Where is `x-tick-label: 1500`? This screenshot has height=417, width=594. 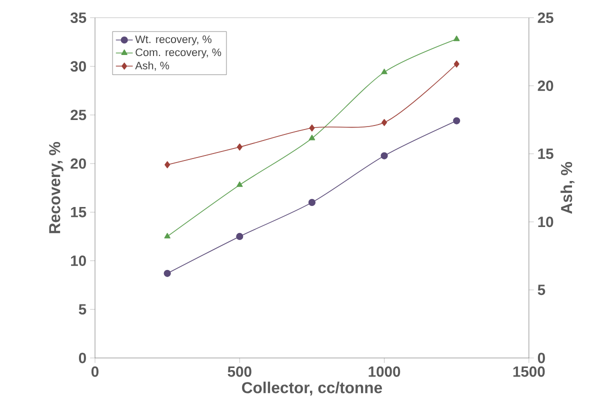 x-tick-label: 1500 is located at coordinates (529, 371).